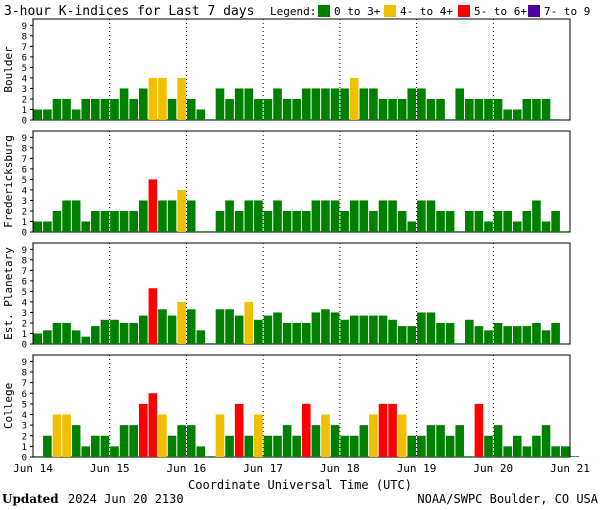 This screenshot has width=600, height=510. Describe the element at coordinates (454, 11) in the screenshot. I see `legend: 0 to 3+ 4- to 4+ 5- to 6+ 7- to 9` at that location.